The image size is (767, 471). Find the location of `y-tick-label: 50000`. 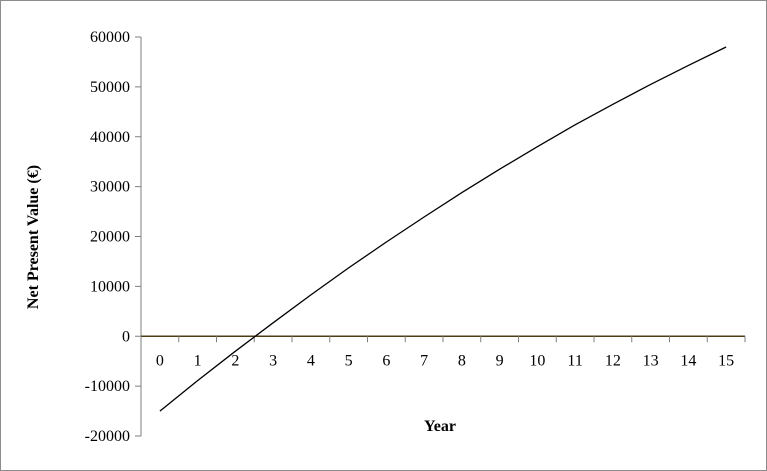

y-tick-label: 50000 is located at coordinates (110, 87).